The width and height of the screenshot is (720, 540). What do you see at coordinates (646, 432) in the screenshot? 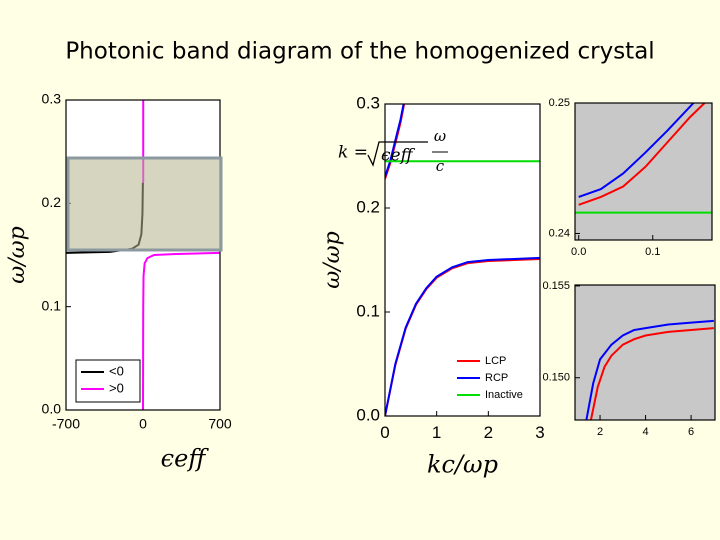
I see `x-tick-label: 4` at bounding box center [646, 432].